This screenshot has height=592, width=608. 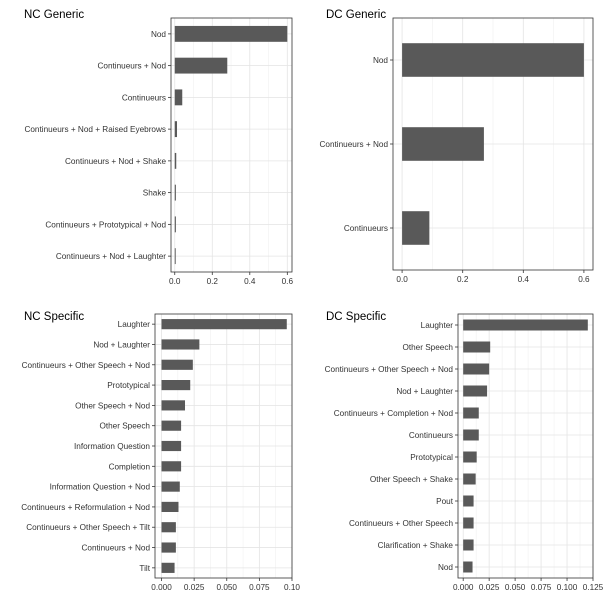 What do you see at coordinates (401, 523) in the screenshot?
I see `y-tick-label: Continueurs + Other Speech` at bounding box center [401, 523].